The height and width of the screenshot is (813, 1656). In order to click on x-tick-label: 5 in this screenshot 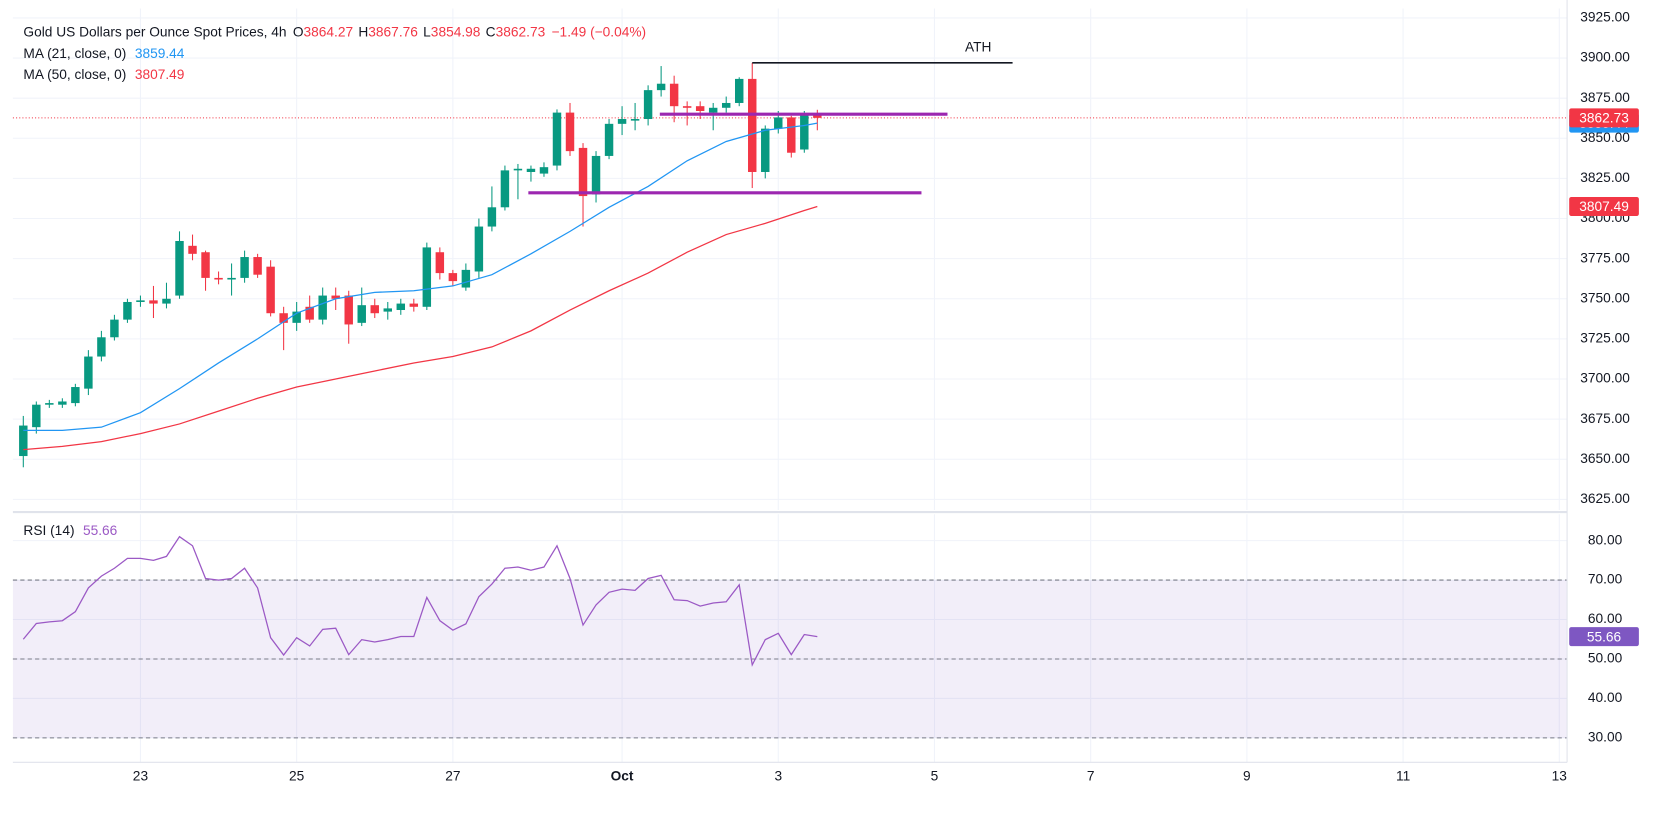, I will do `click(935, 776)`.